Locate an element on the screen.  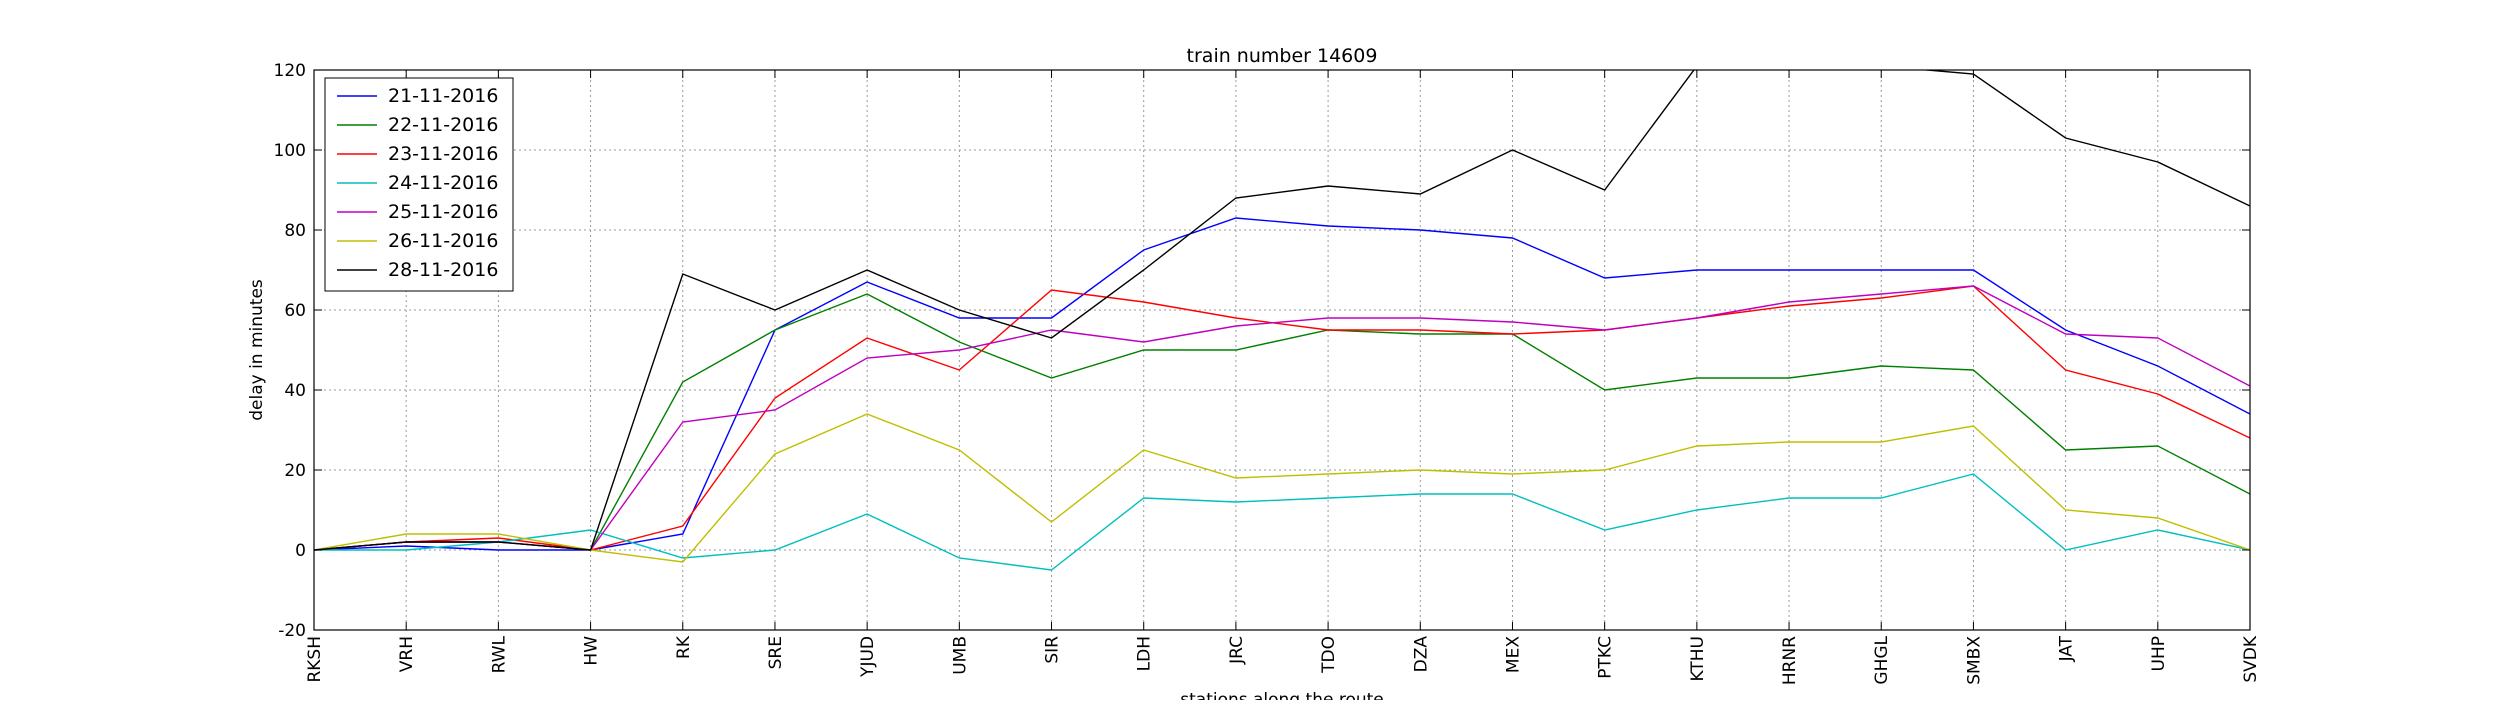
x-tick-label: KTHU is located at coordinates (1698, 658).